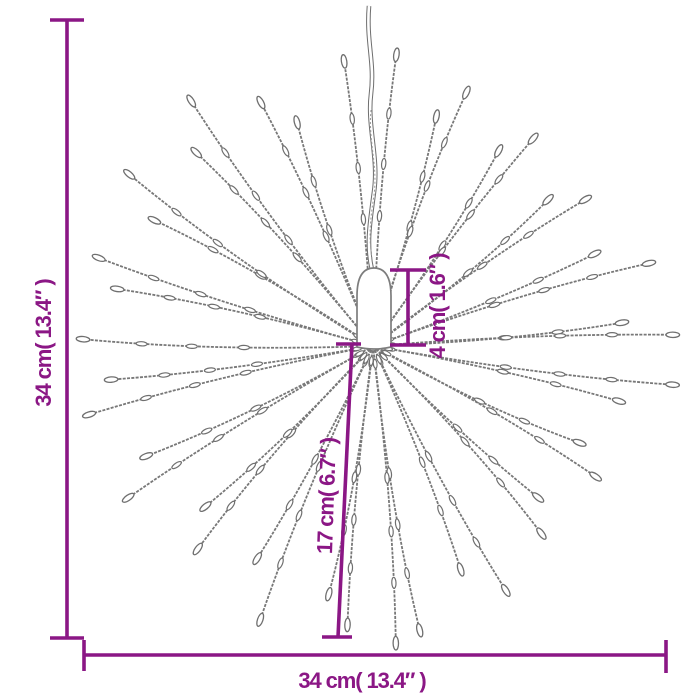 Image resolution: width=700 pixels, height=700 pixels. Describe the element at coordinates (437, 306) in the screenshot. I see `dimension-label-plug-height: 4 cm( 1.6″ )` at that location.